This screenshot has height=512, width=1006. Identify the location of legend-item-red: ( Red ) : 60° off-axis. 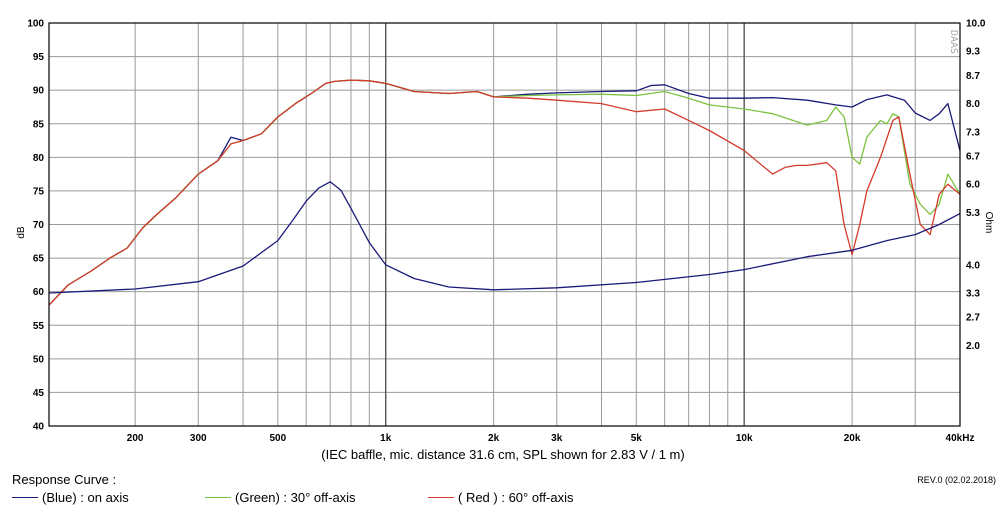
(501, 497).